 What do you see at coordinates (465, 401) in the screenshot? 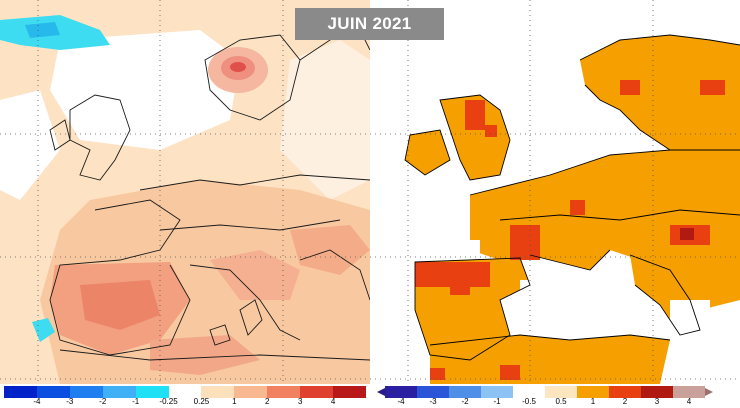
I see `right-colorbar-tick: -2` at bounding box center [465, 401].